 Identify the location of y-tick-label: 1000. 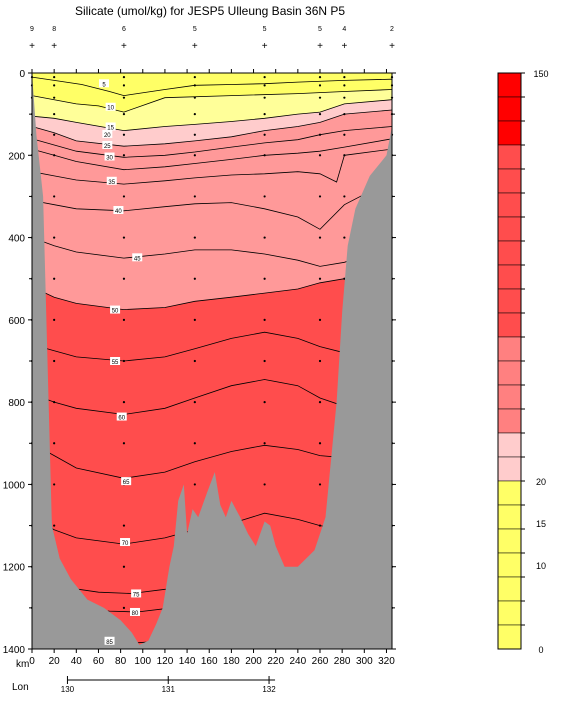
(14, 485).